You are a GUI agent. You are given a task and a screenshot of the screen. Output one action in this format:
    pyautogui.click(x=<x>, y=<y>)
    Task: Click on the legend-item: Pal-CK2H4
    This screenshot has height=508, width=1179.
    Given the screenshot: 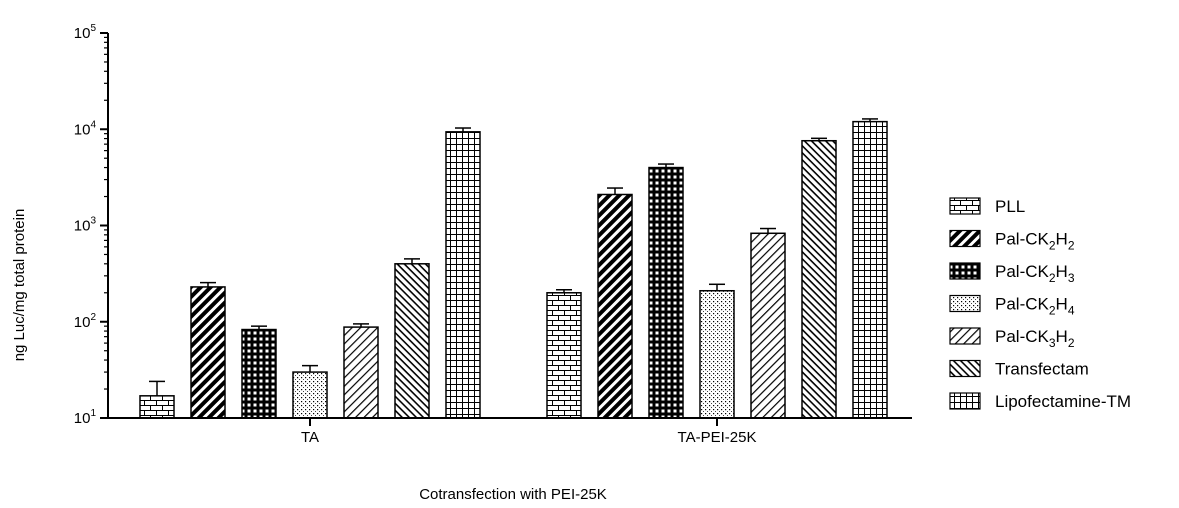 What is the action you would take?
    pyautogui.click(x=1012, y=306)
    